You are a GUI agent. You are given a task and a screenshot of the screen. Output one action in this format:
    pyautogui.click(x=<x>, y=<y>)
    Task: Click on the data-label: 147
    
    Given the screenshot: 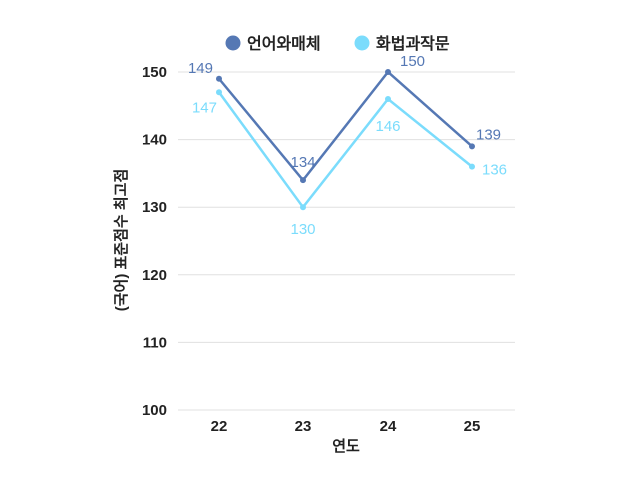 What is the action you would take?
    pyautogui.click(x=204, y=107)
    